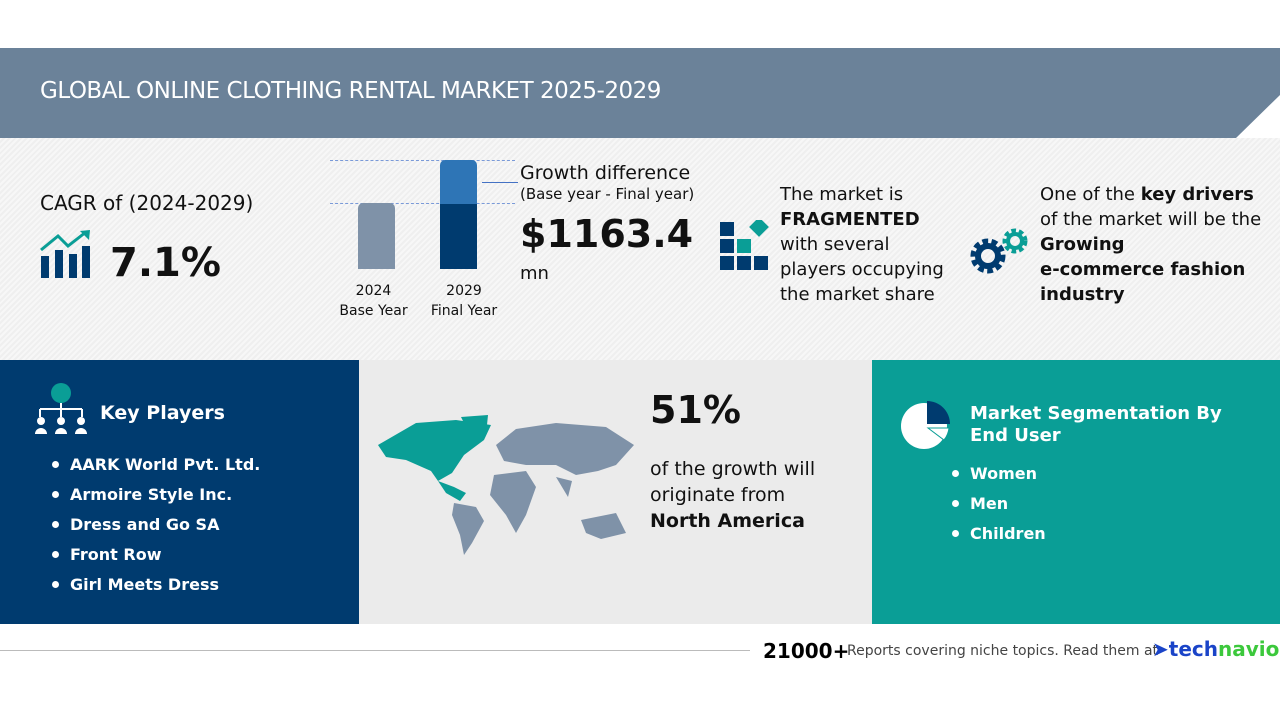 Image resolution: width=1280 pixels, height=720 pixels. Describe the element at coordinates (1160, 649) in the screenshot. I see `logo-arrow-icon: ➤` at that location.